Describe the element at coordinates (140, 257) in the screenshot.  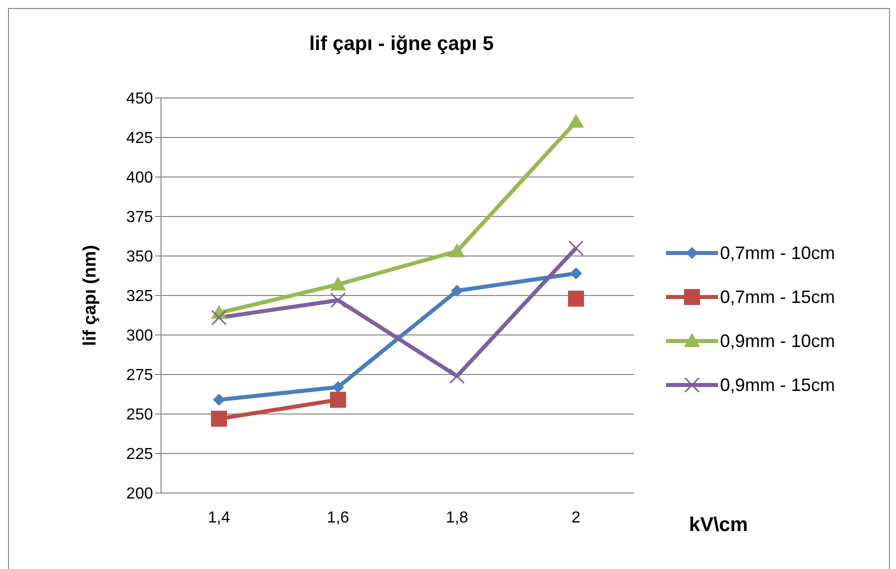
I see `y-tick-label: 350` at that location.